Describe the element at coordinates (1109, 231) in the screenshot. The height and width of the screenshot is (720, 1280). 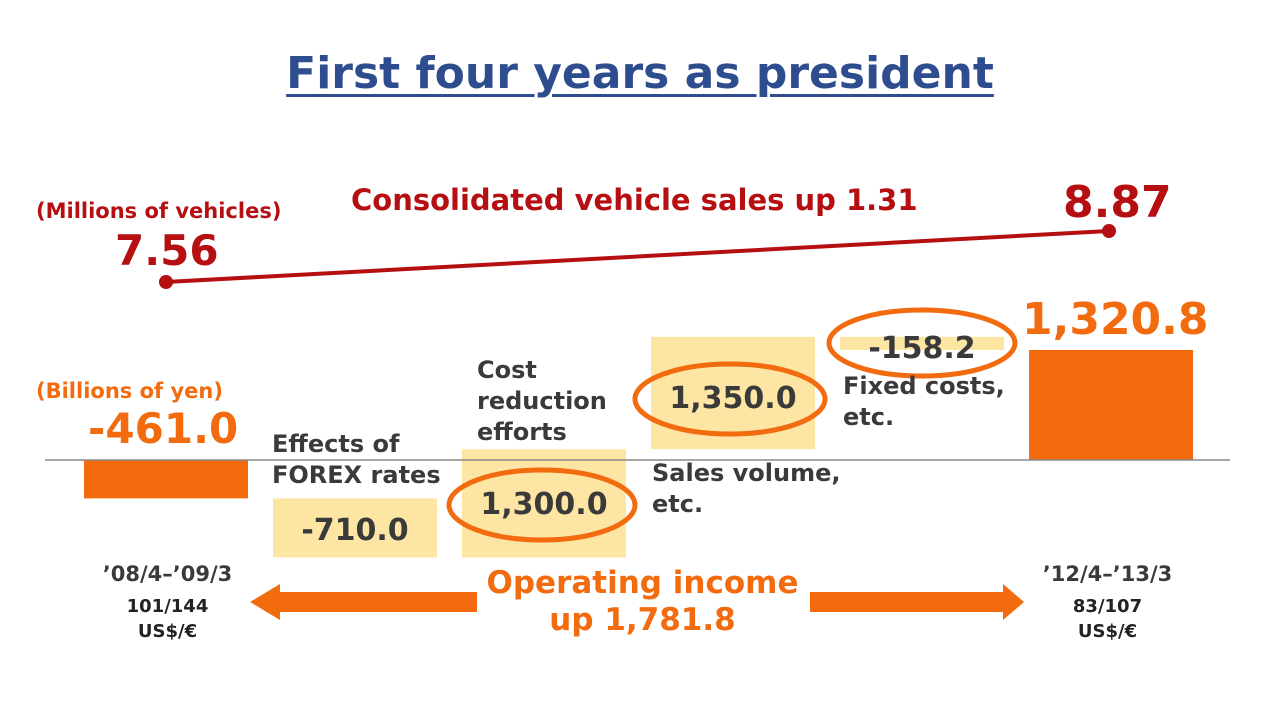
I see `vehicle-sales-point-end` at that location.